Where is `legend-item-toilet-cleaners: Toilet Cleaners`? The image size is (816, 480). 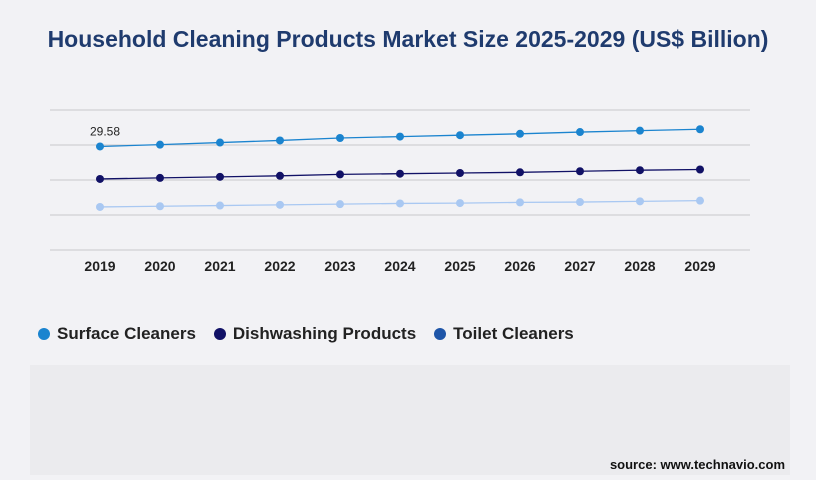 legend-item-toilet-cleaners: Toilet Cleaners is located at coordinates (504, 334).